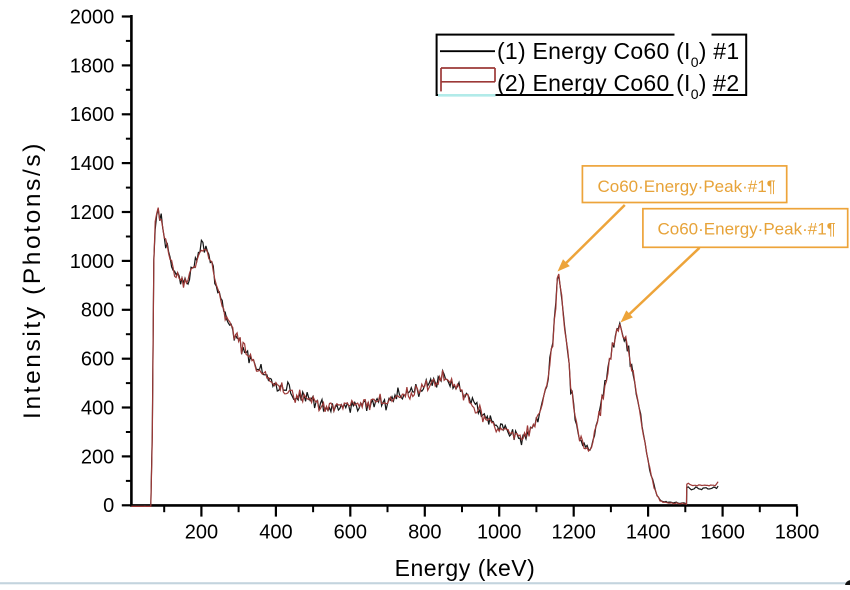 Image resolution: width=850 pixels, height=590 pixels. Describe the element at coordinates (32, 280) in the screenshot. I see `svg-text: Intensity (Photons/s)` at that location.